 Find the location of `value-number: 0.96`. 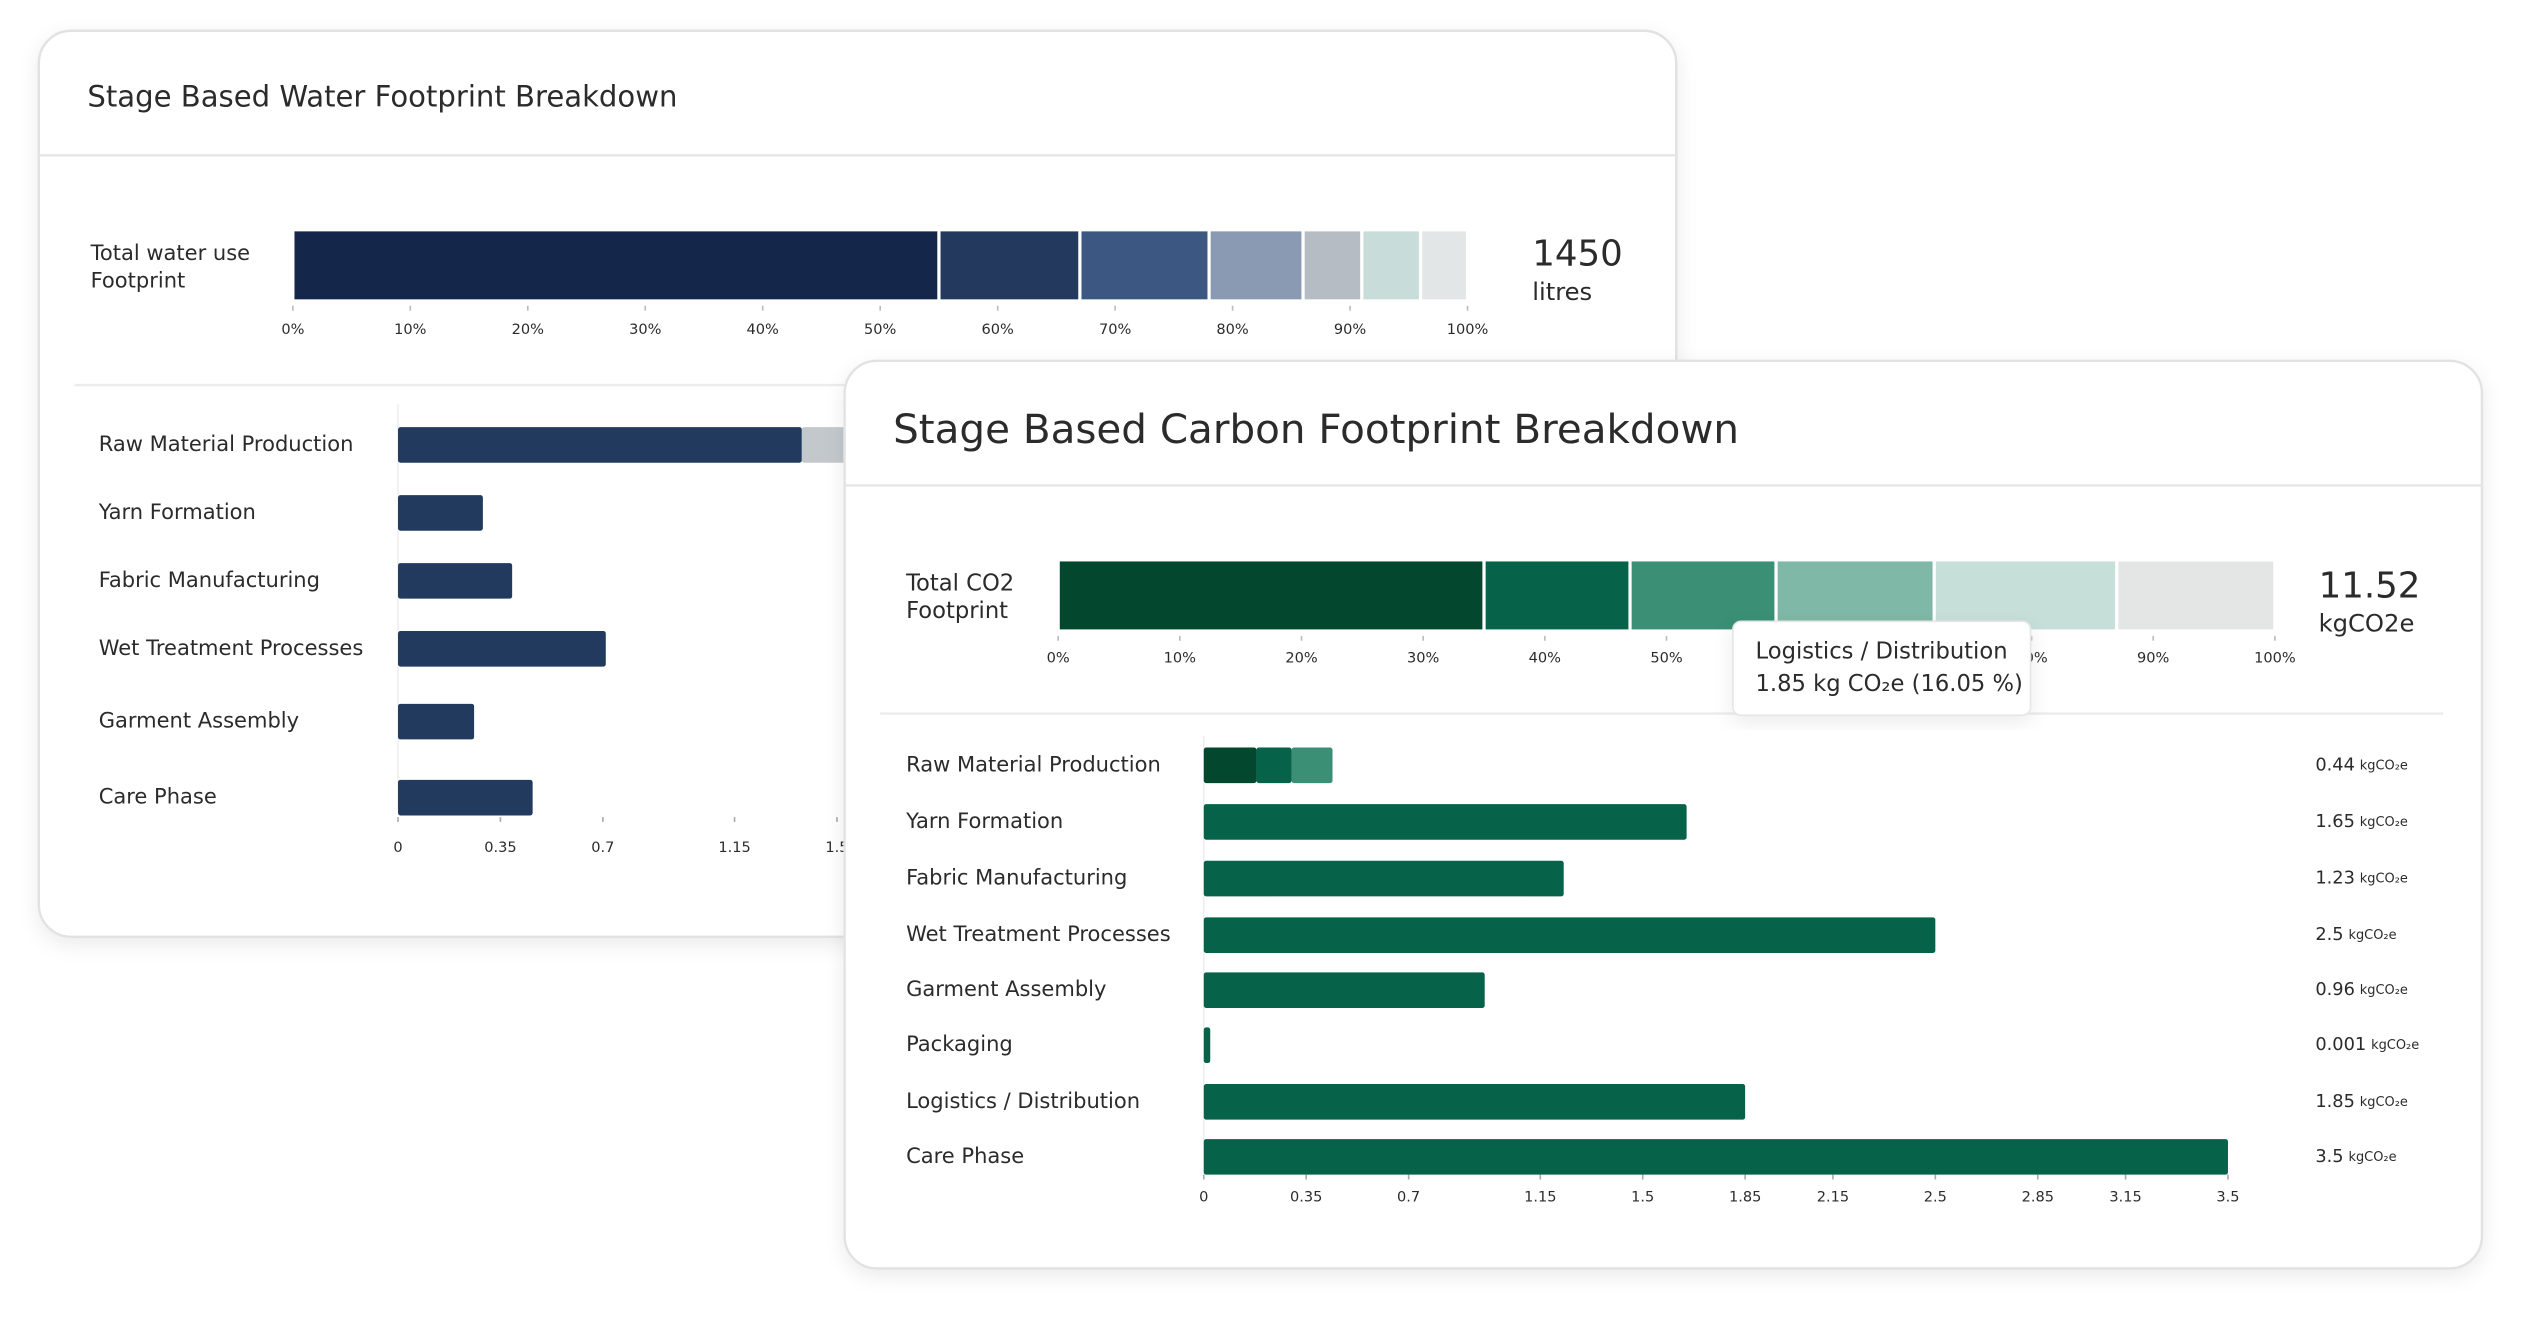

value-number: 0.96 is located at coordinates (2335, 989).